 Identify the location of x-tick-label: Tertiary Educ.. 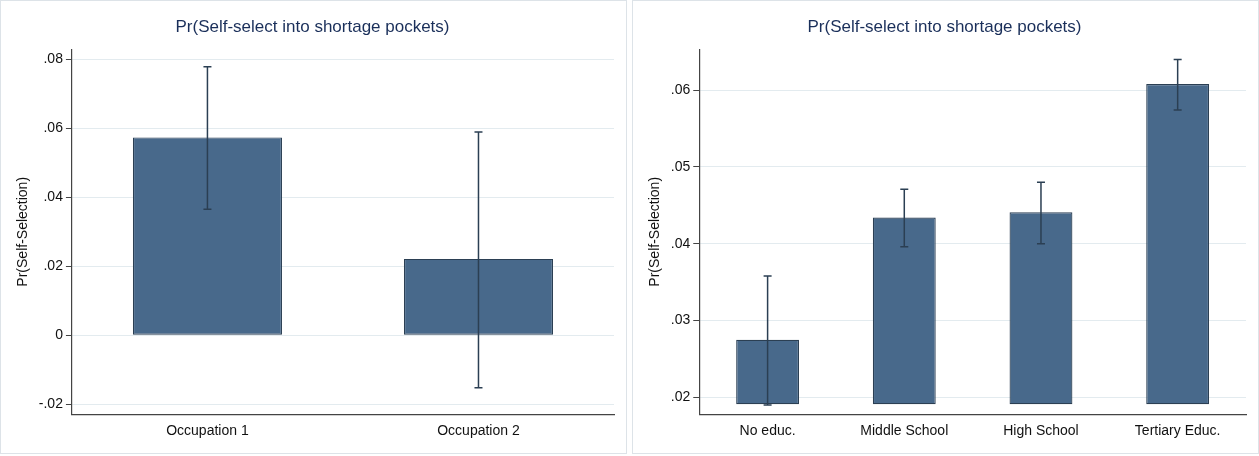
(1177, 430).